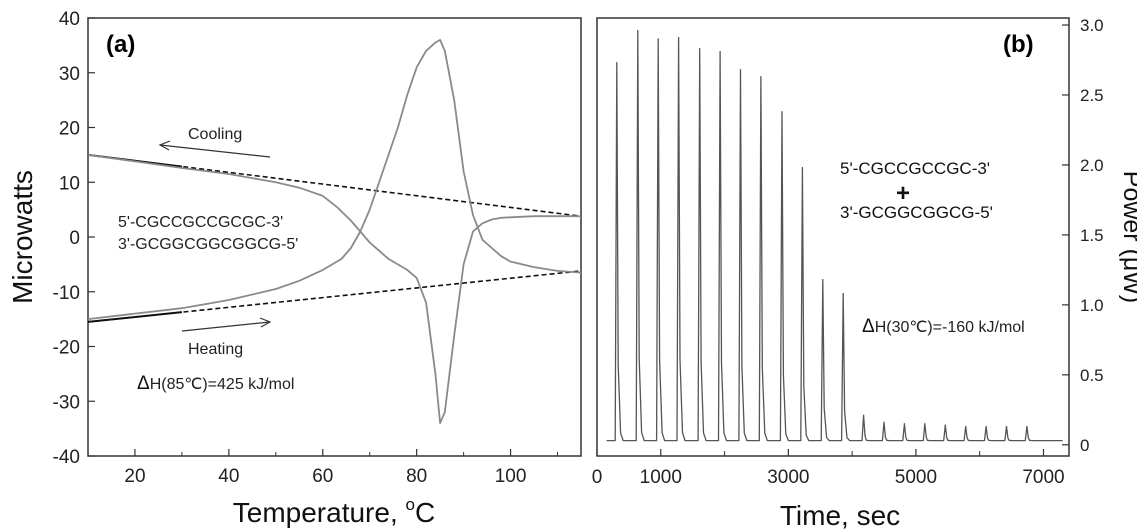  Describe the element at coordinates (66, 348) in the screenshot. I see `a-ytick-label-2: -20` at that location.